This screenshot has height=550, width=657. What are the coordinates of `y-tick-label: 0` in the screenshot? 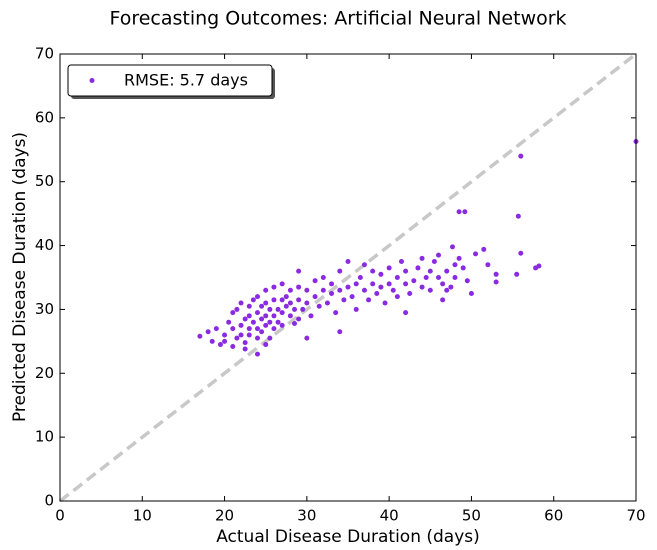 It's located at (49, 501).